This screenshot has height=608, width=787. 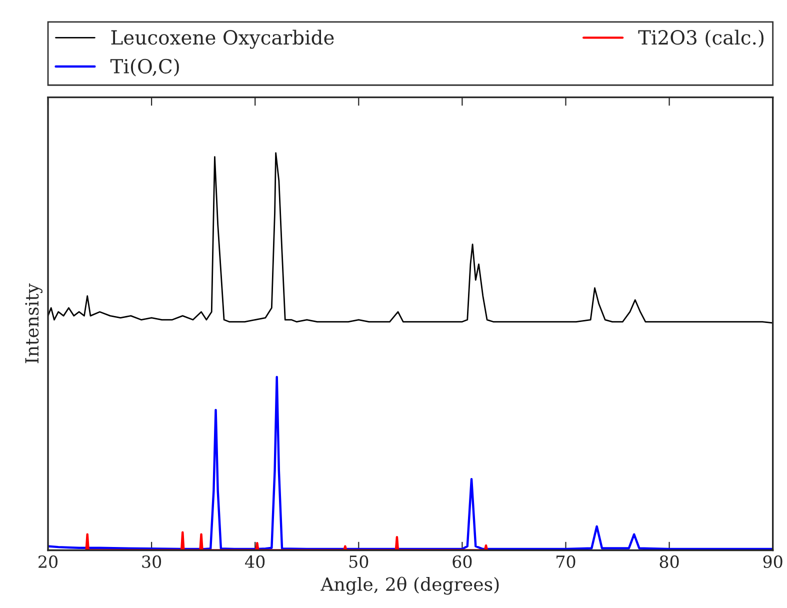 I want to click on y-axis-title: Intensity, so click(x=33, y=323).